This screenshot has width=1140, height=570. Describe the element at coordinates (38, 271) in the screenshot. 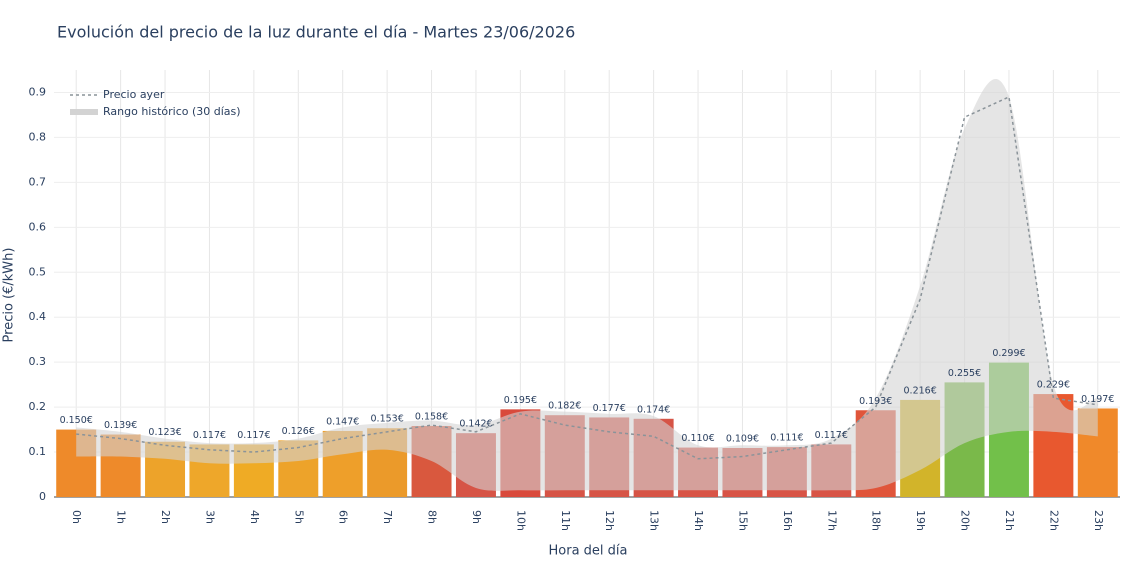

I see `y-tick-label: 0.5` at that location.